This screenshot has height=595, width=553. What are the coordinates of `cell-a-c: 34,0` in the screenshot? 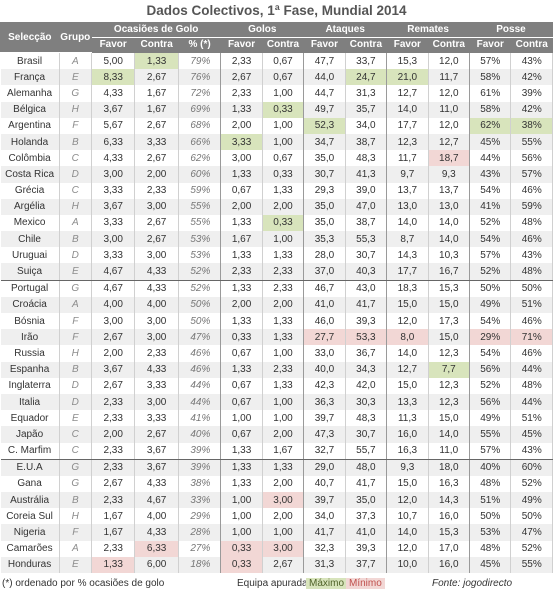 It's located at (366, 125).